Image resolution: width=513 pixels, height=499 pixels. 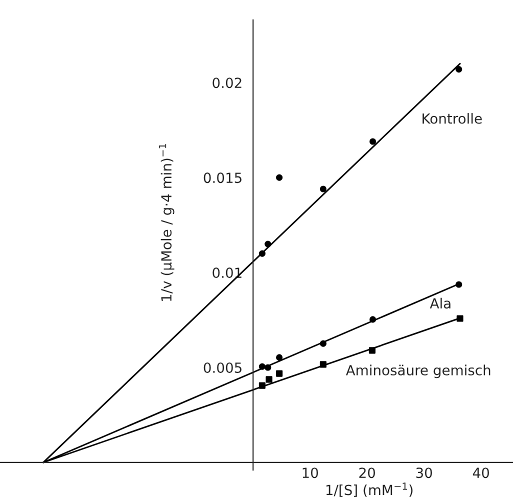 What do you see at coordinates (369, 489) in the screenshot?
I see `x-axis-title: 1/[S] (mM$^{−1}$)` at bounding box center [369, 489].